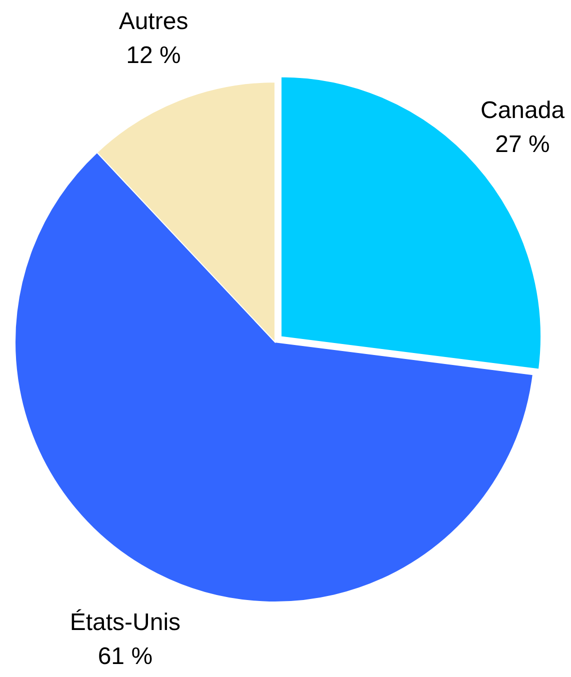 The width and height of the screenshot is (571, 677). I want to click on slice-label: Autres, so click(153, 22).